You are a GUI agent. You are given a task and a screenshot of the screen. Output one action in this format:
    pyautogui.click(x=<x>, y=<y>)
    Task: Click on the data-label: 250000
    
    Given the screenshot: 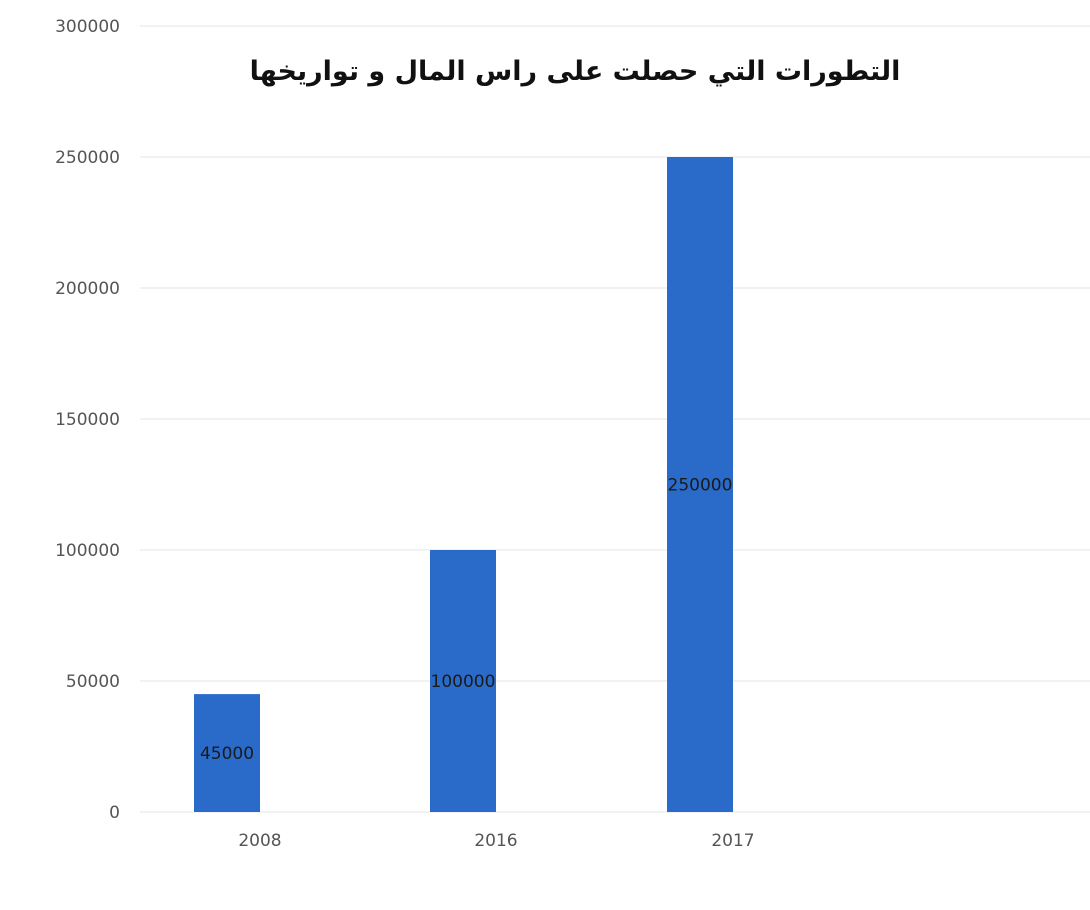 What is the action you would take?
    pyautogui.click(x=700, y=486)
    